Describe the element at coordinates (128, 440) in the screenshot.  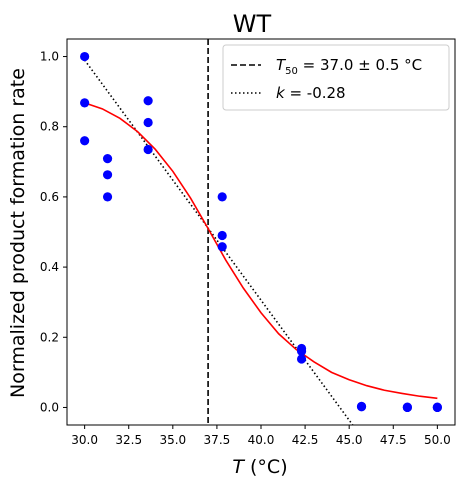
I see `x-tick-label: 32.5` at that location.